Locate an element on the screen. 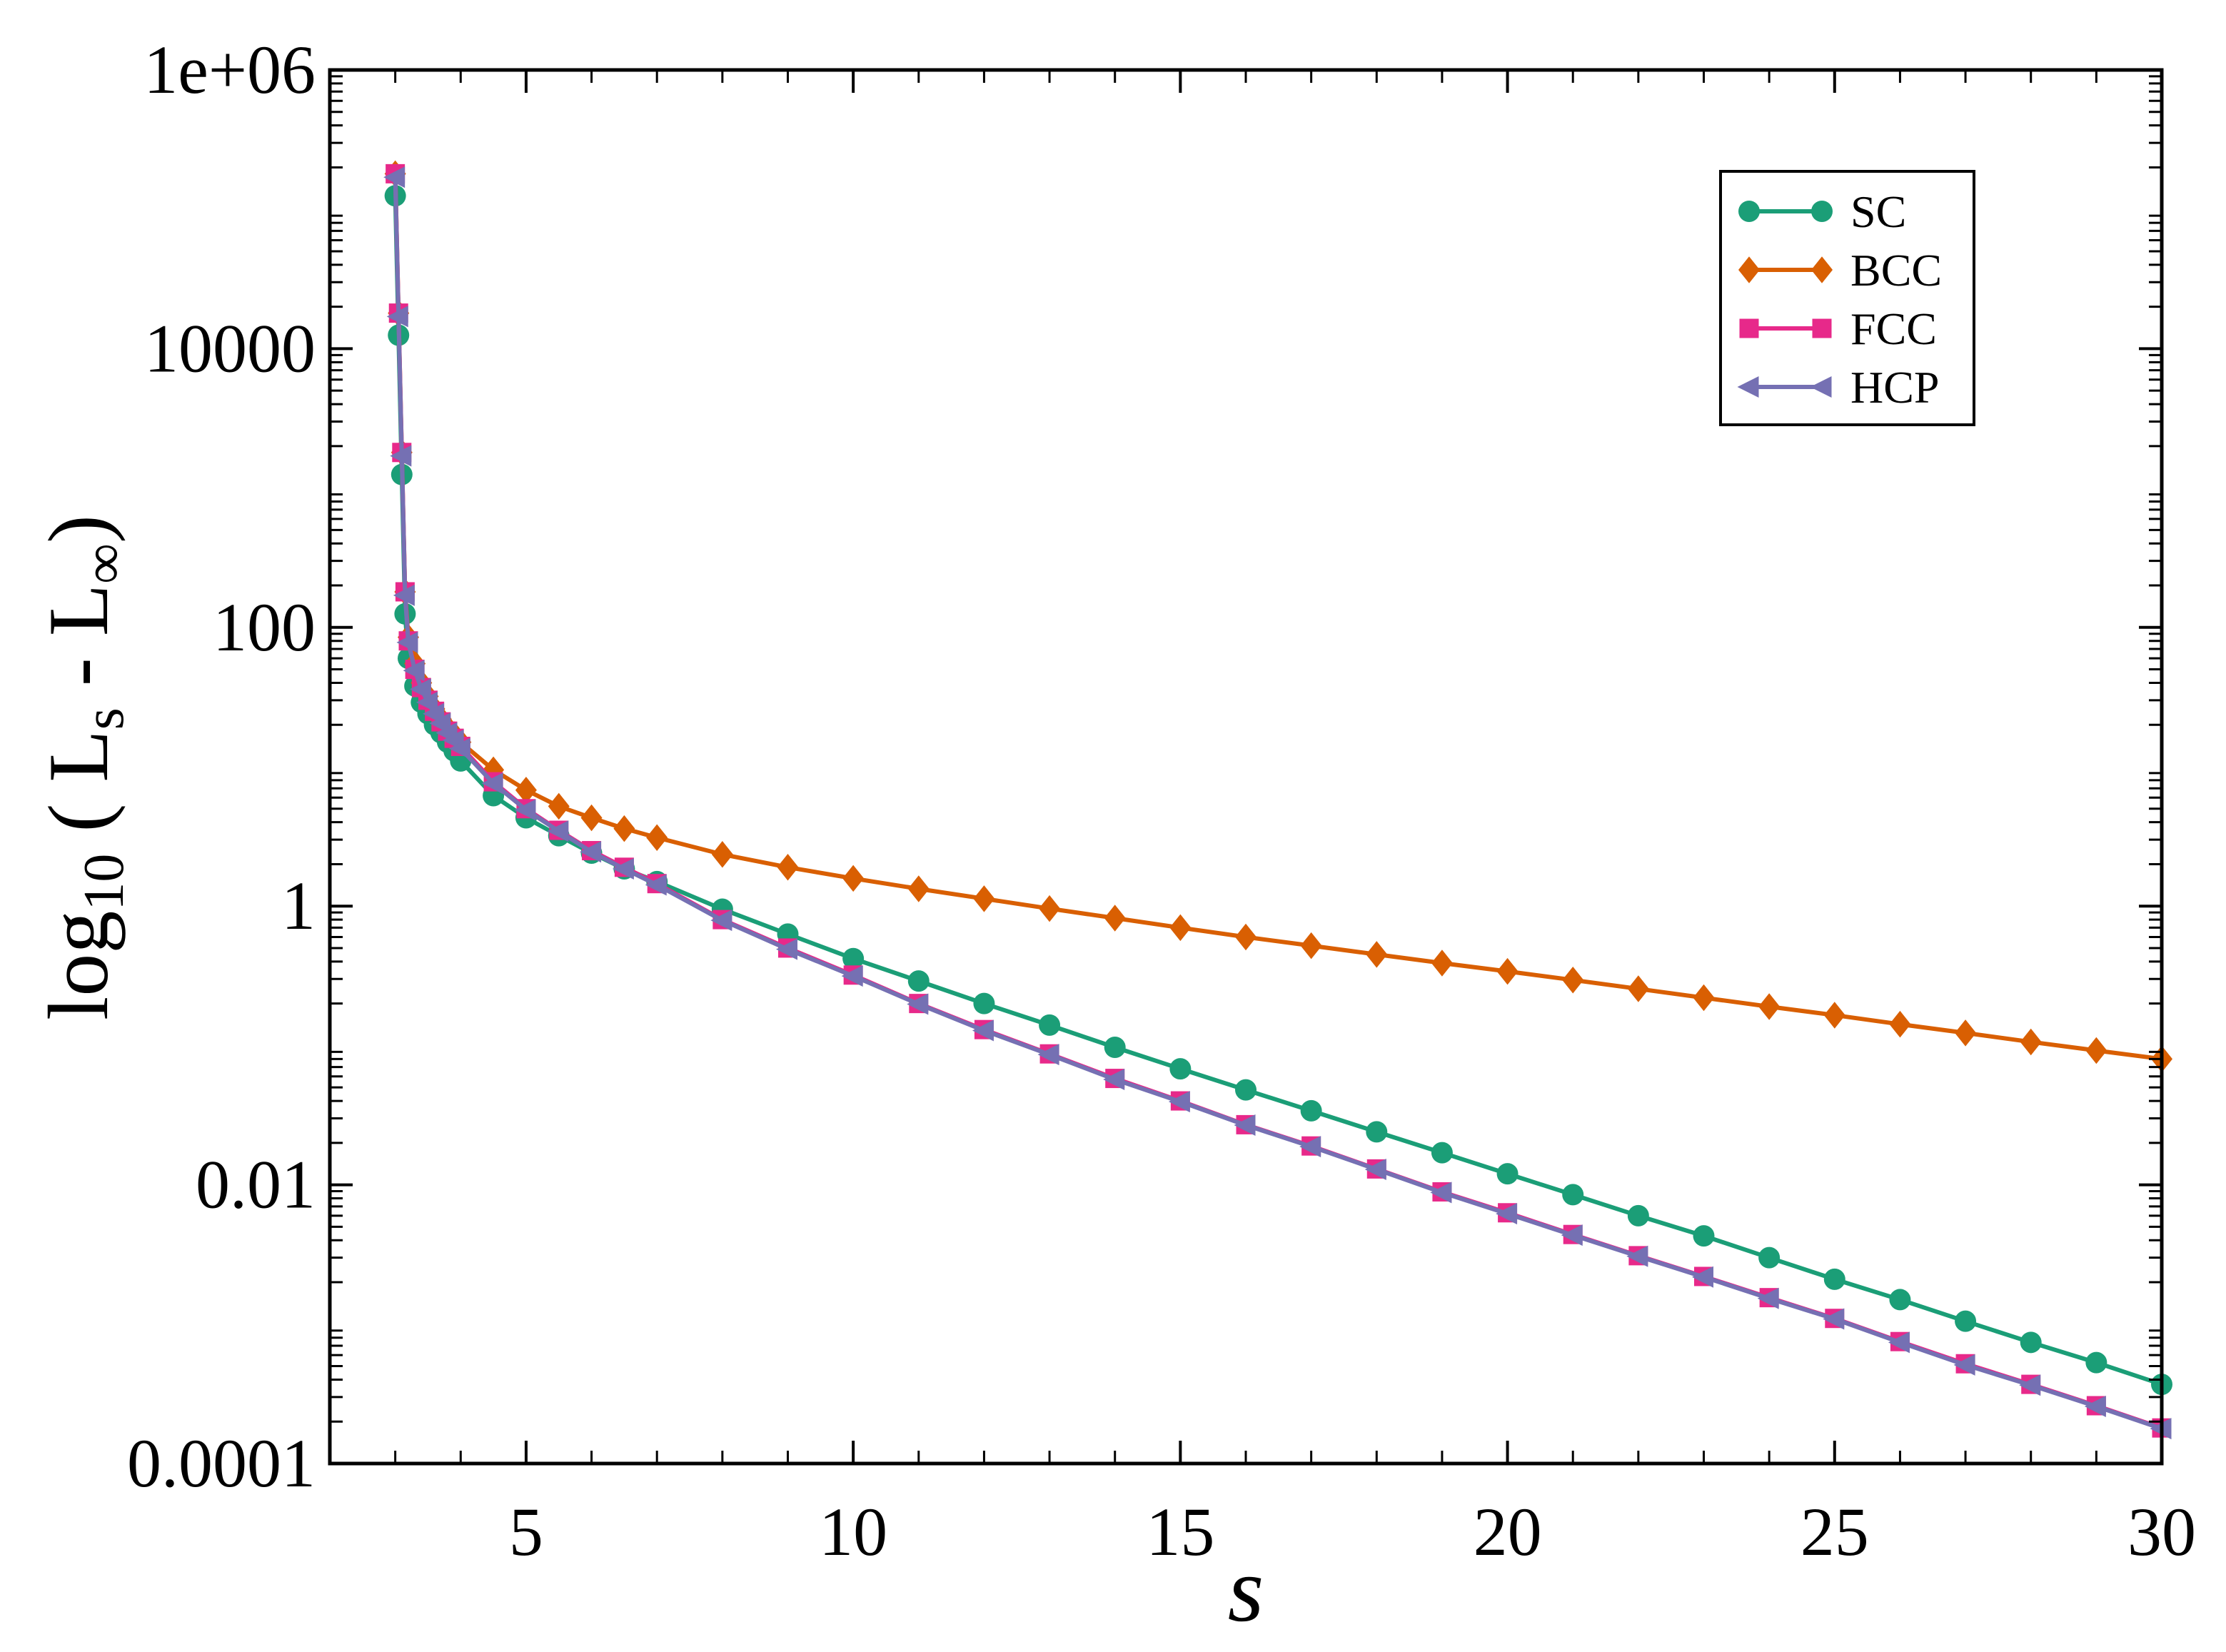 Image resolution: width=2226 pixels, height=1652 pixels. y-axis-title-subscript: ∞ is located at coordinates (104, 563).